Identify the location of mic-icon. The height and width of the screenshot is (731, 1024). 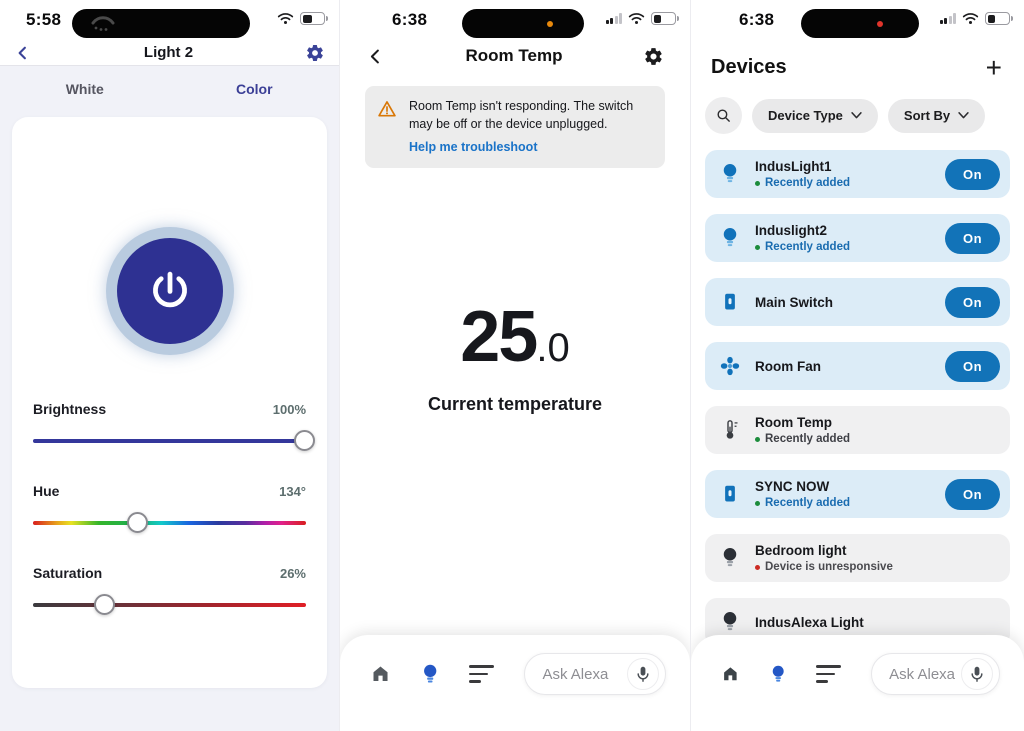
(643, 674).